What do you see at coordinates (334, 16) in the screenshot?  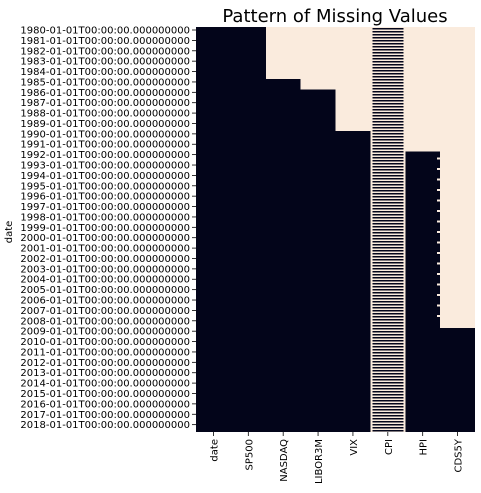 I see `chart-title: Pattern of Missing Values` at bounding box center [334, 16].